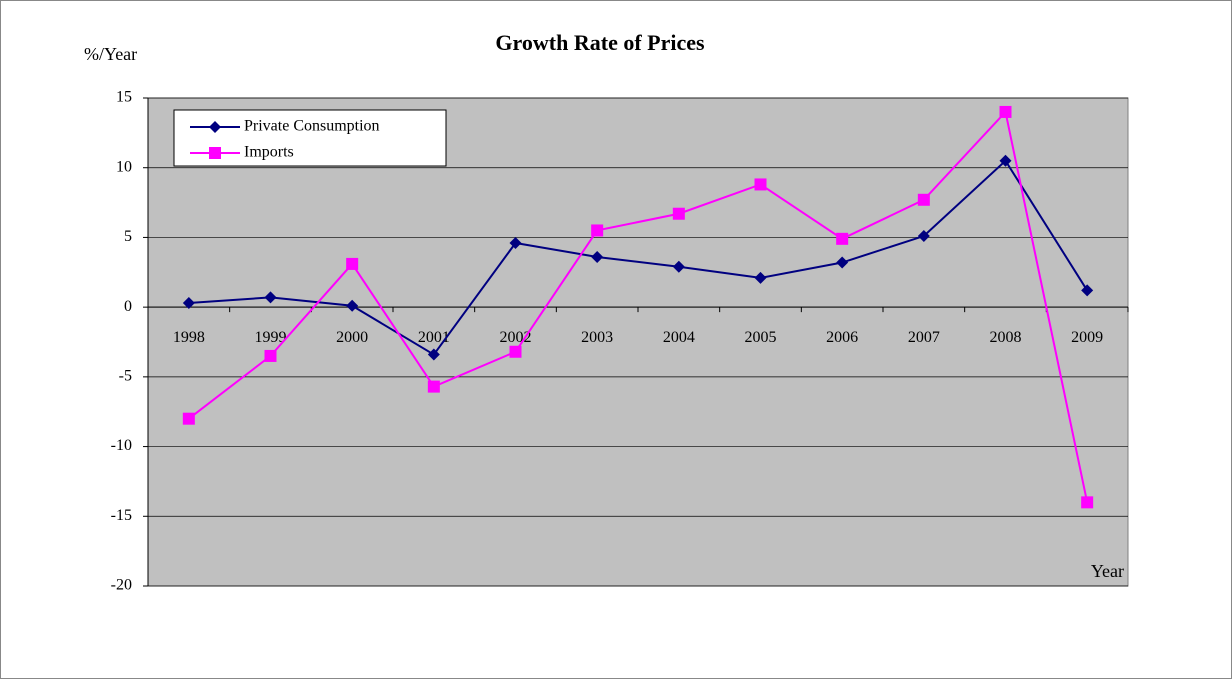 The image size is (1232, 679). I want to click on y-tick-label: -15, so click(121, 515).